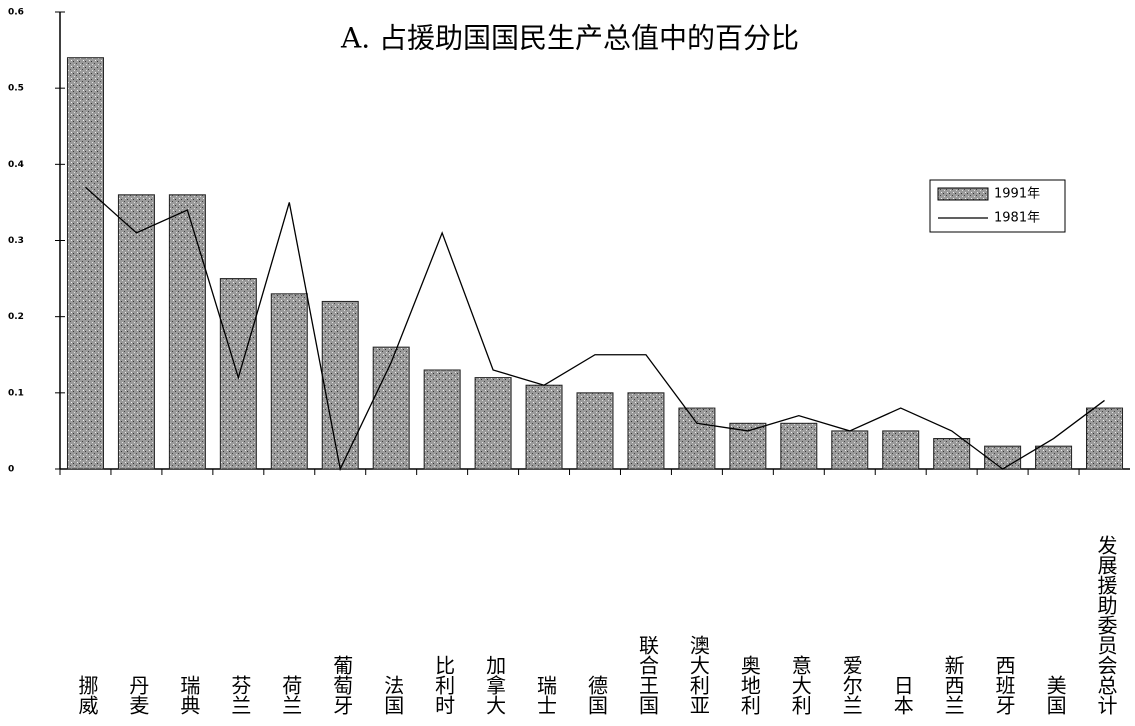 The height and width of the screenshot is (726, 1135). I want to click on x-tick-label: 意大利, so click(800, 685).